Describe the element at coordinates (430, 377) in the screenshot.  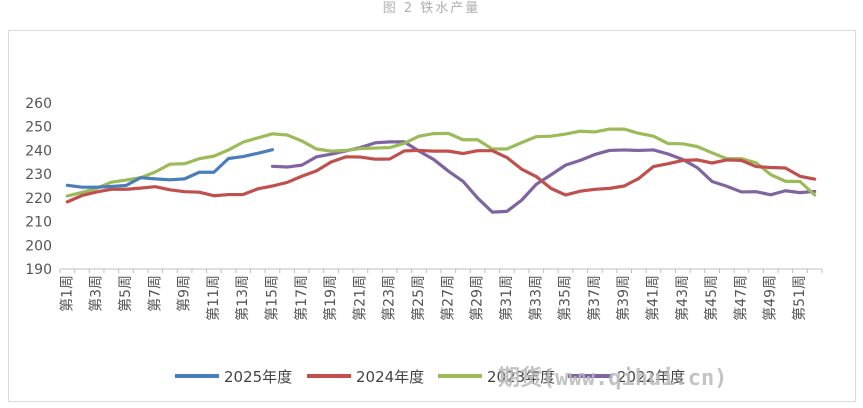
I see `legend: 2025年度 2024年度 2023年度 2022年度` at that location.